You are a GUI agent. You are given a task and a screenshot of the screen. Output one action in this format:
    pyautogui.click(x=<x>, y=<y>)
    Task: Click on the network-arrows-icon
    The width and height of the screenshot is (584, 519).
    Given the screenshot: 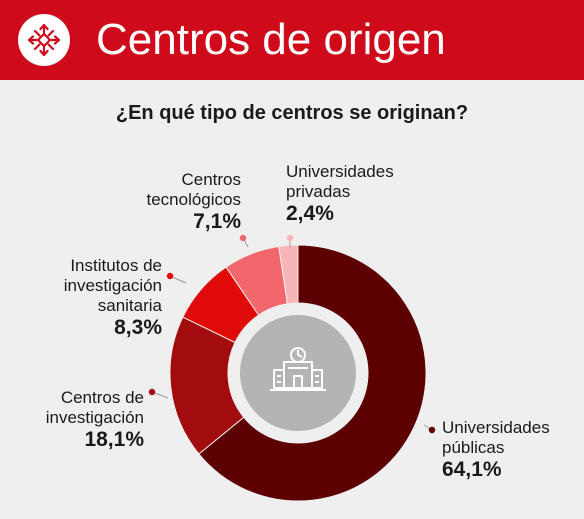 What is the action you would take?
    pyautogui.click(x=44, y=40)
    